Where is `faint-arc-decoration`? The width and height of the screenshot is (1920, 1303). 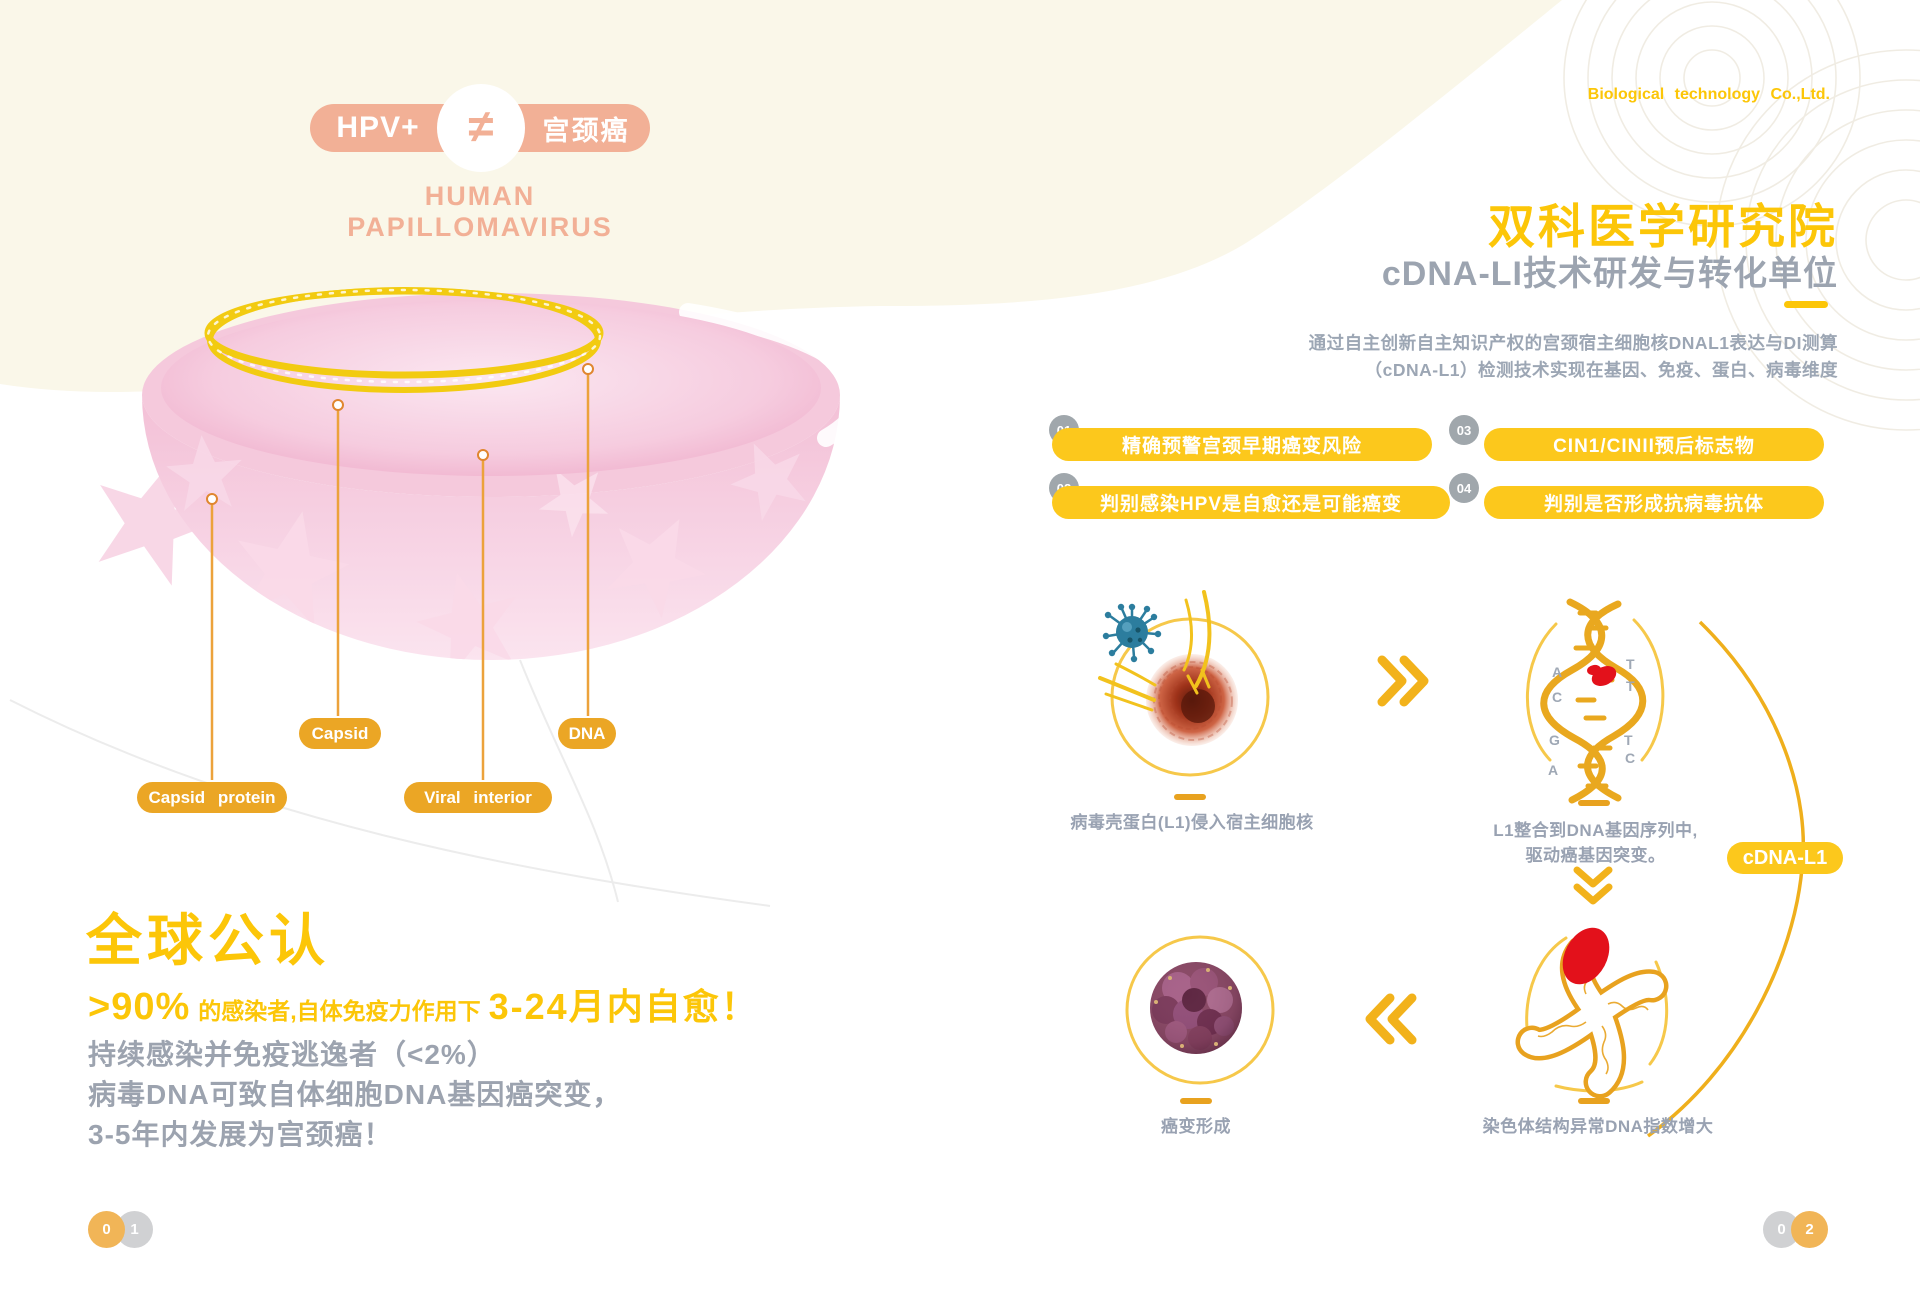
faint-arc-decoration is located at coordinates (390, 783).